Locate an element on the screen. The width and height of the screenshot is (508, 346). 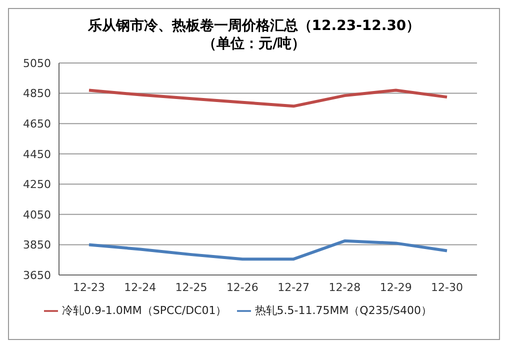
x-tick-label: 12-28 is located at coordinates (344, 287).